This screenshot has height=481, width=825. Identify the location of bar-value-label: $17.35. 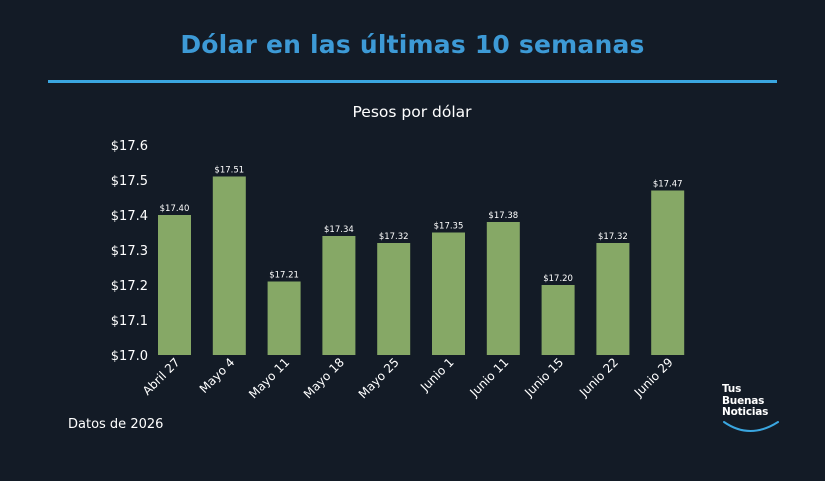
(449, 227).